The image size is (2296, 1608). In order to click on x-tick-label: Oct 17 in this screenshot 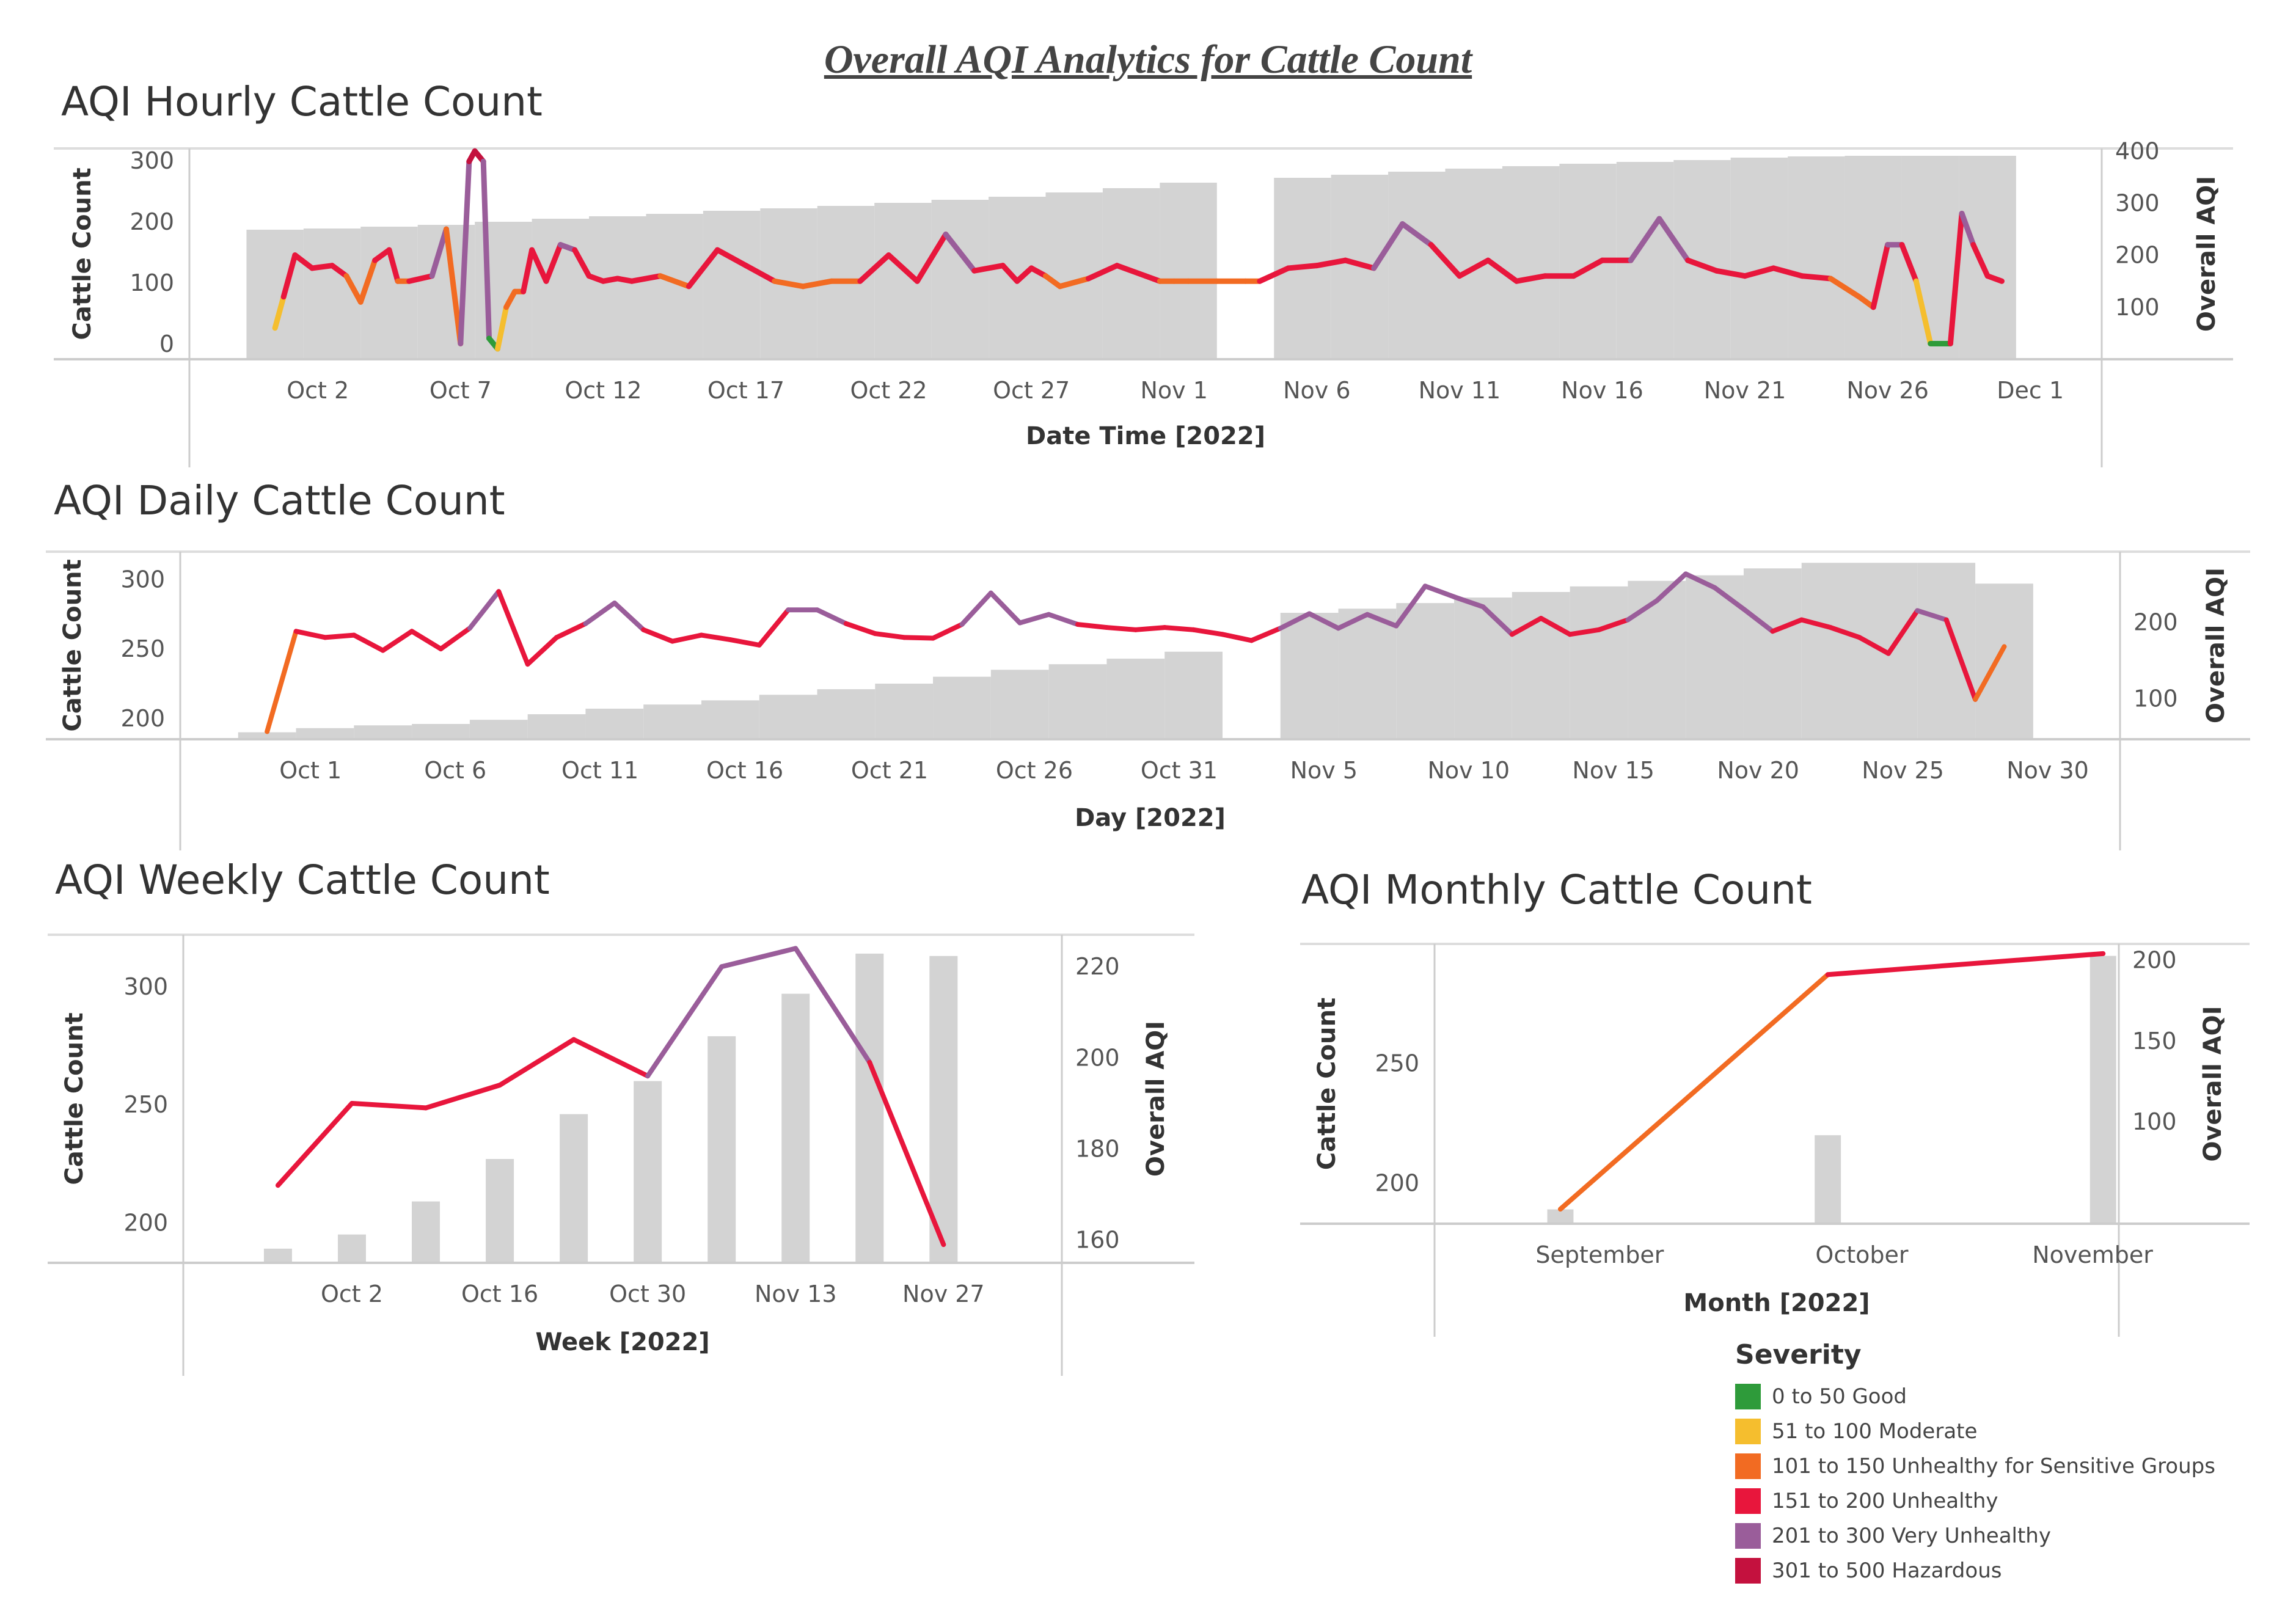, I will do `click(745, 390)`.